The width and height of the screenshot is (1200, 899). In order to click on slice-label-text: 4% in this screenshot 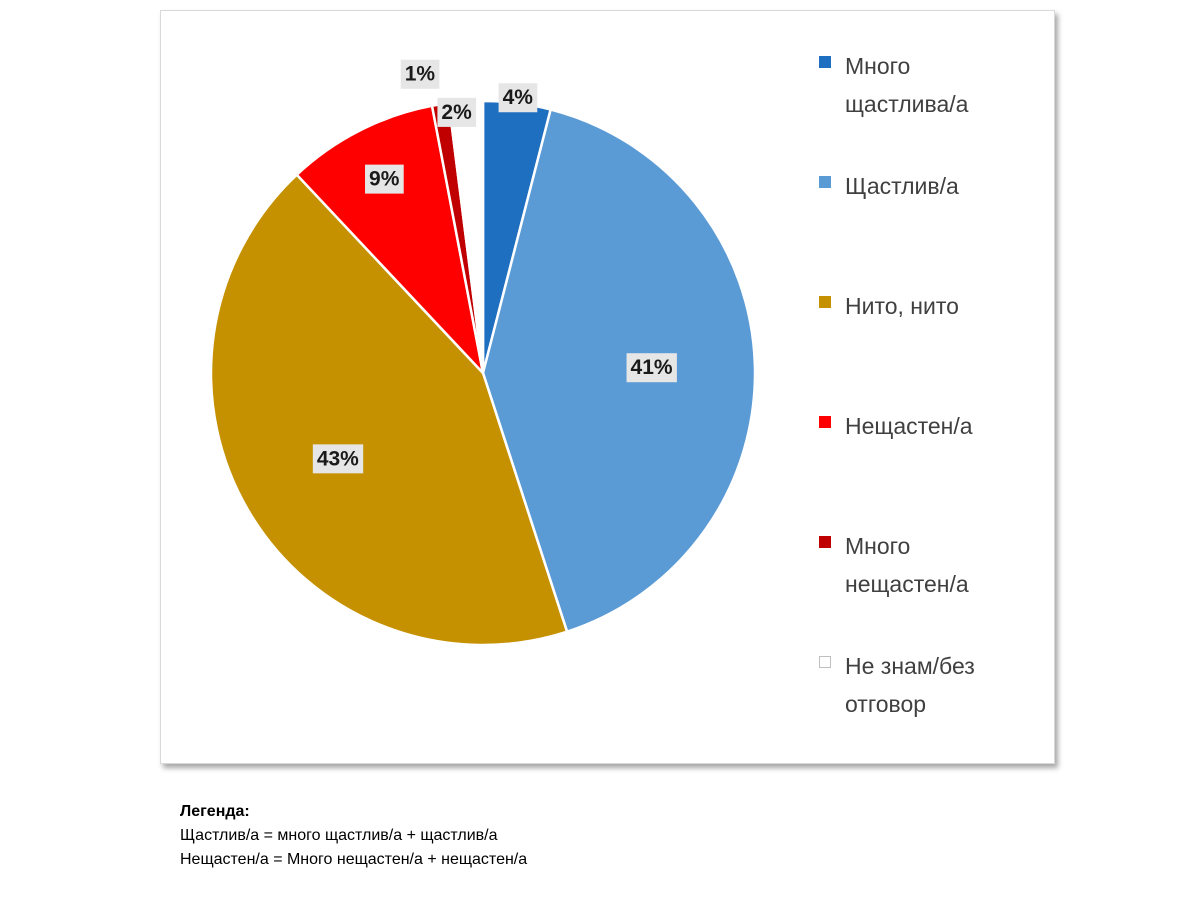, I will do `click(518, 97)`.